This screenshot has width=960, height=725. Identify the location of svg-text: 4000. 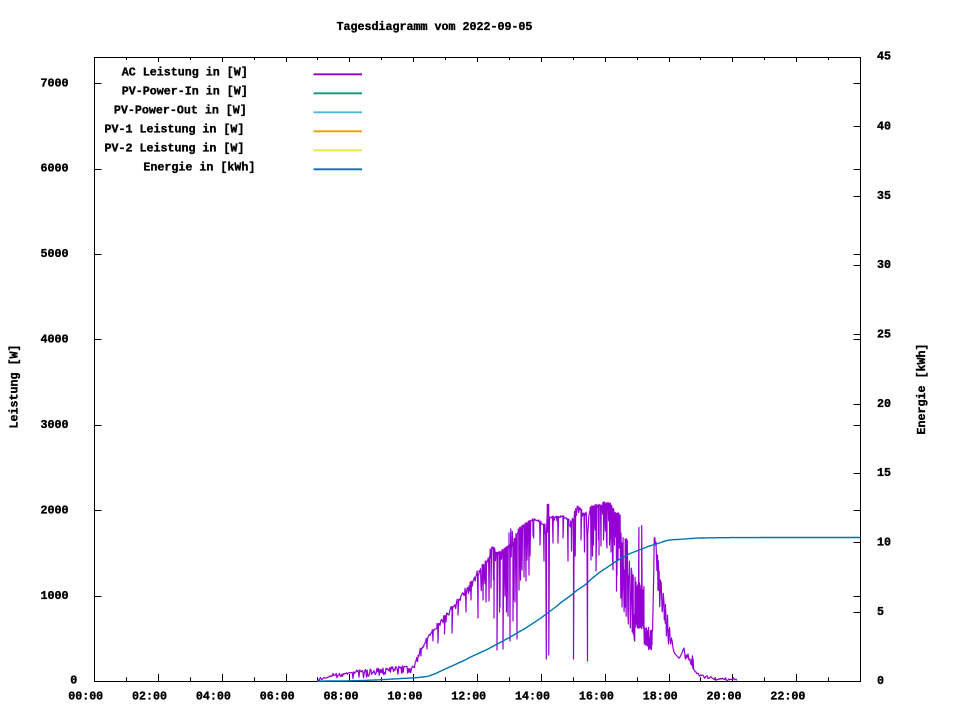
(55, 340).